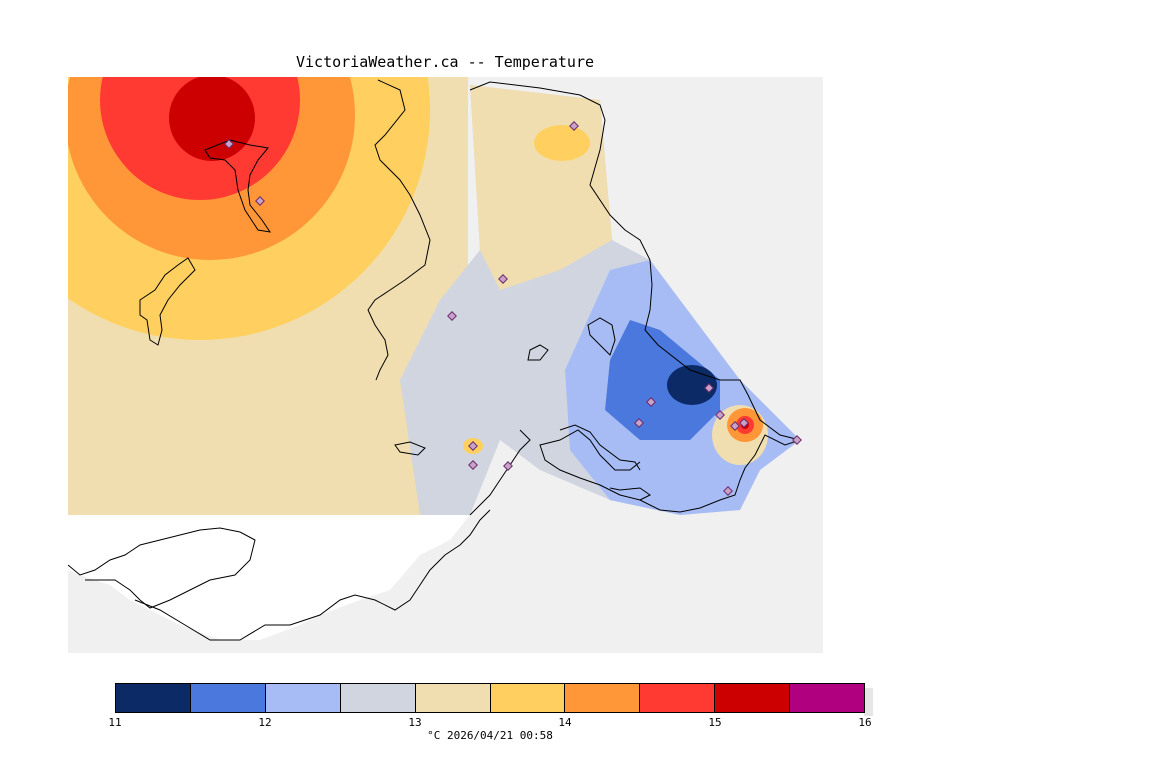 The width and height of the screenshot is (1152, 768). What do you see at coordinates (162, 568) in the screenshot?
I see `coastline-southwest-landmass` at bounding box center [162, 568].